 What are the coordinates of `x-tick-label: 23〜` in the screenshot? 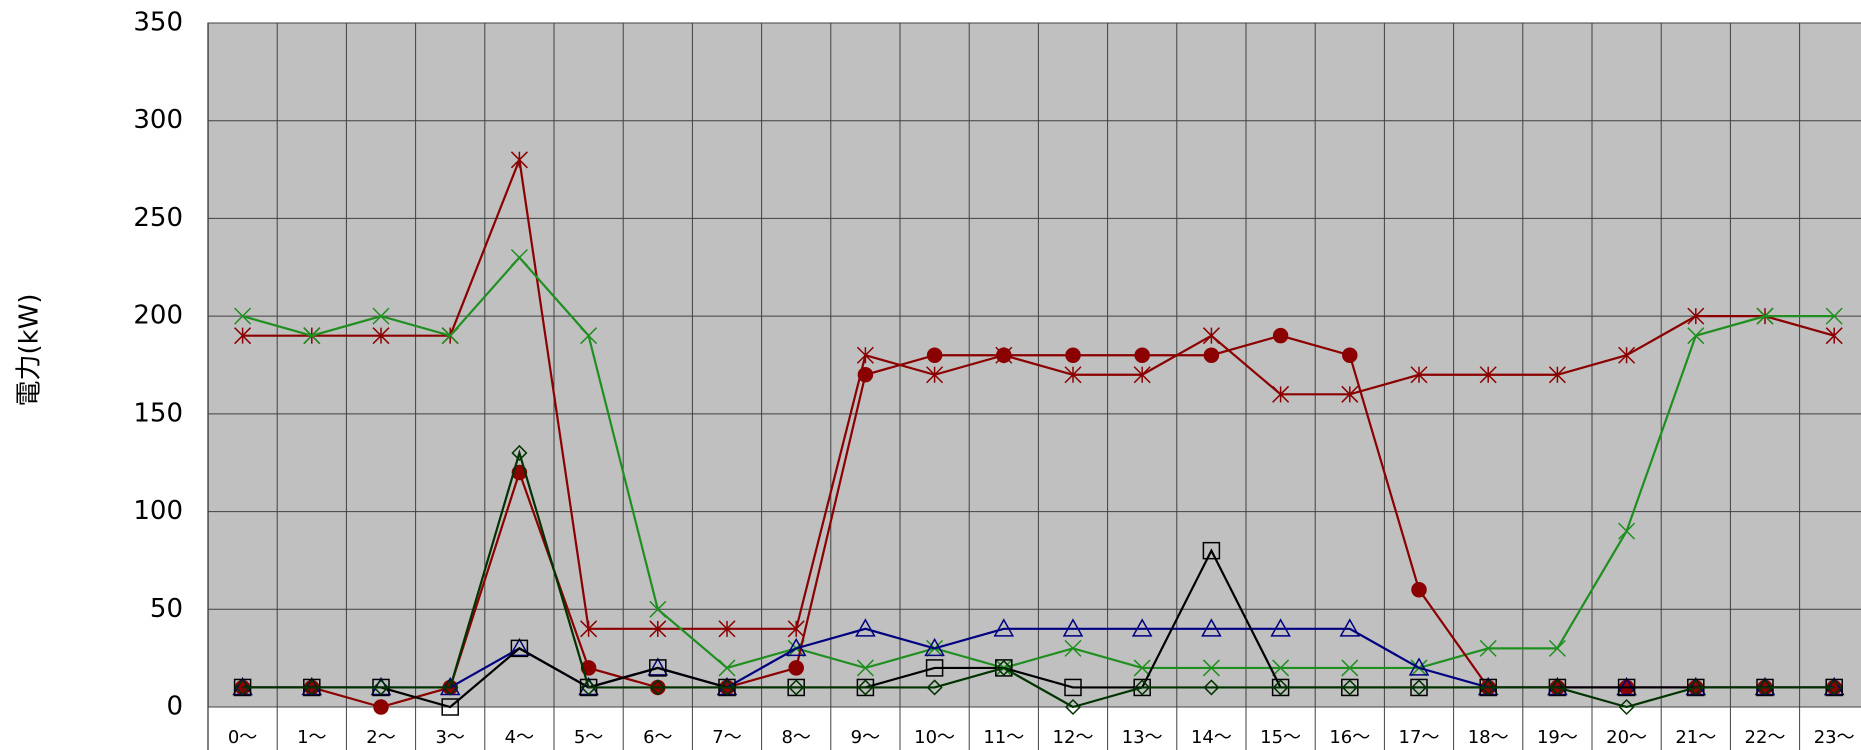 It's located at (1834, 737).